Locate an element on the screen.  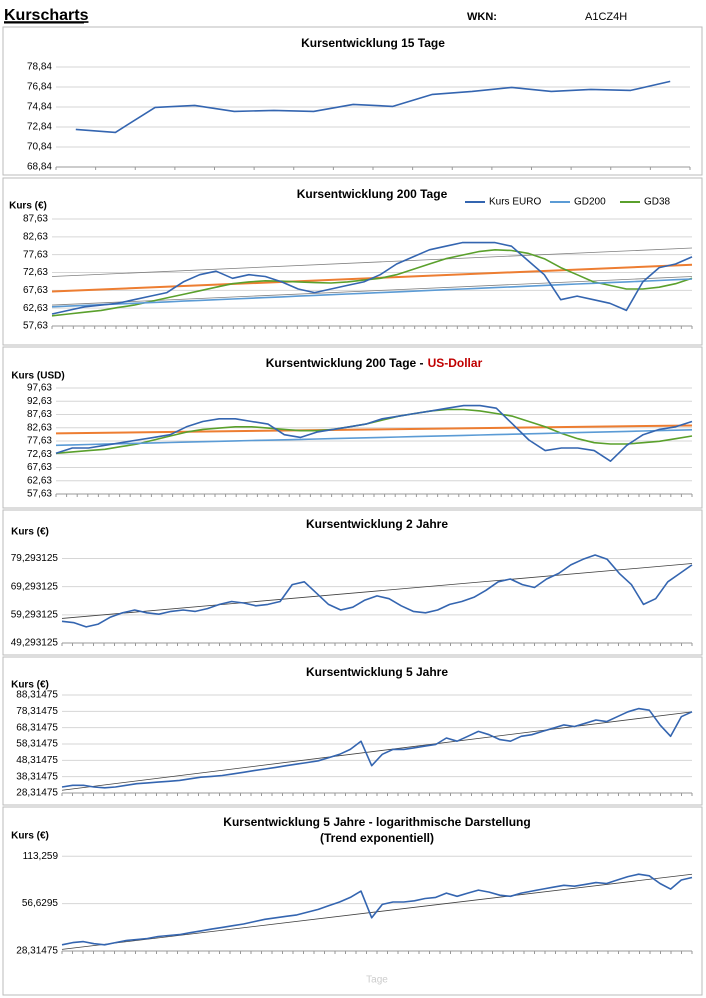
y-tick-label: 38,31475 is located at coordinates (37, 776).